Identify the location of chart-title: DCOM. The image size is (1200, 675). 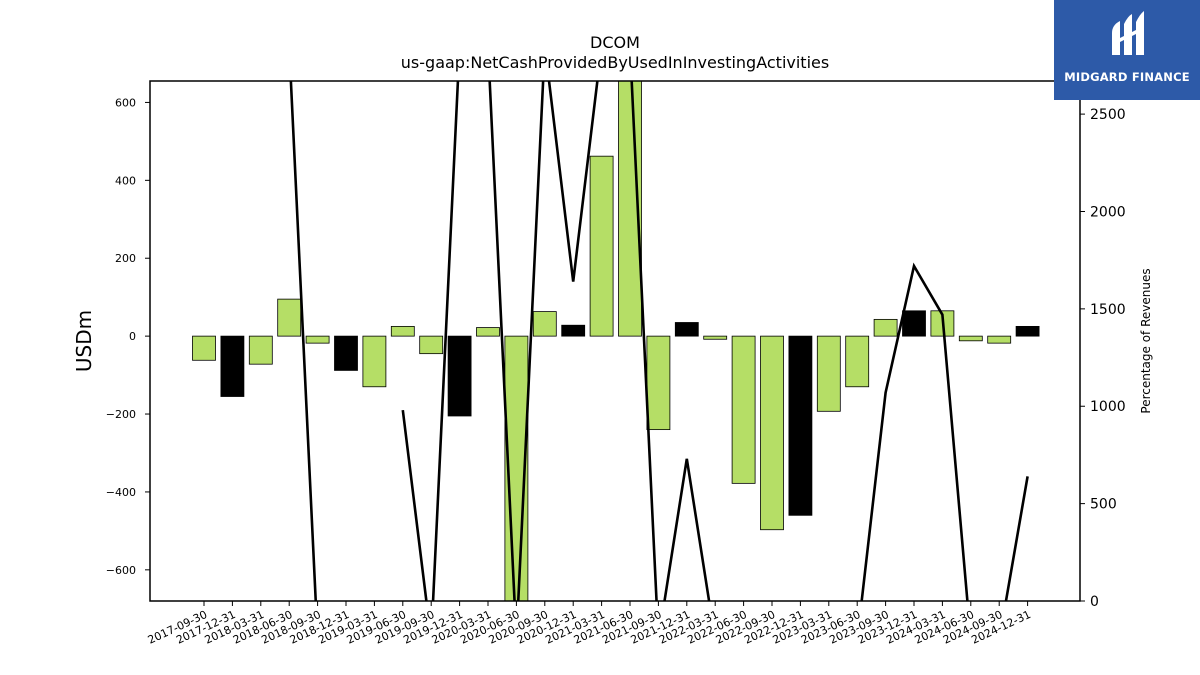
(615, 42).